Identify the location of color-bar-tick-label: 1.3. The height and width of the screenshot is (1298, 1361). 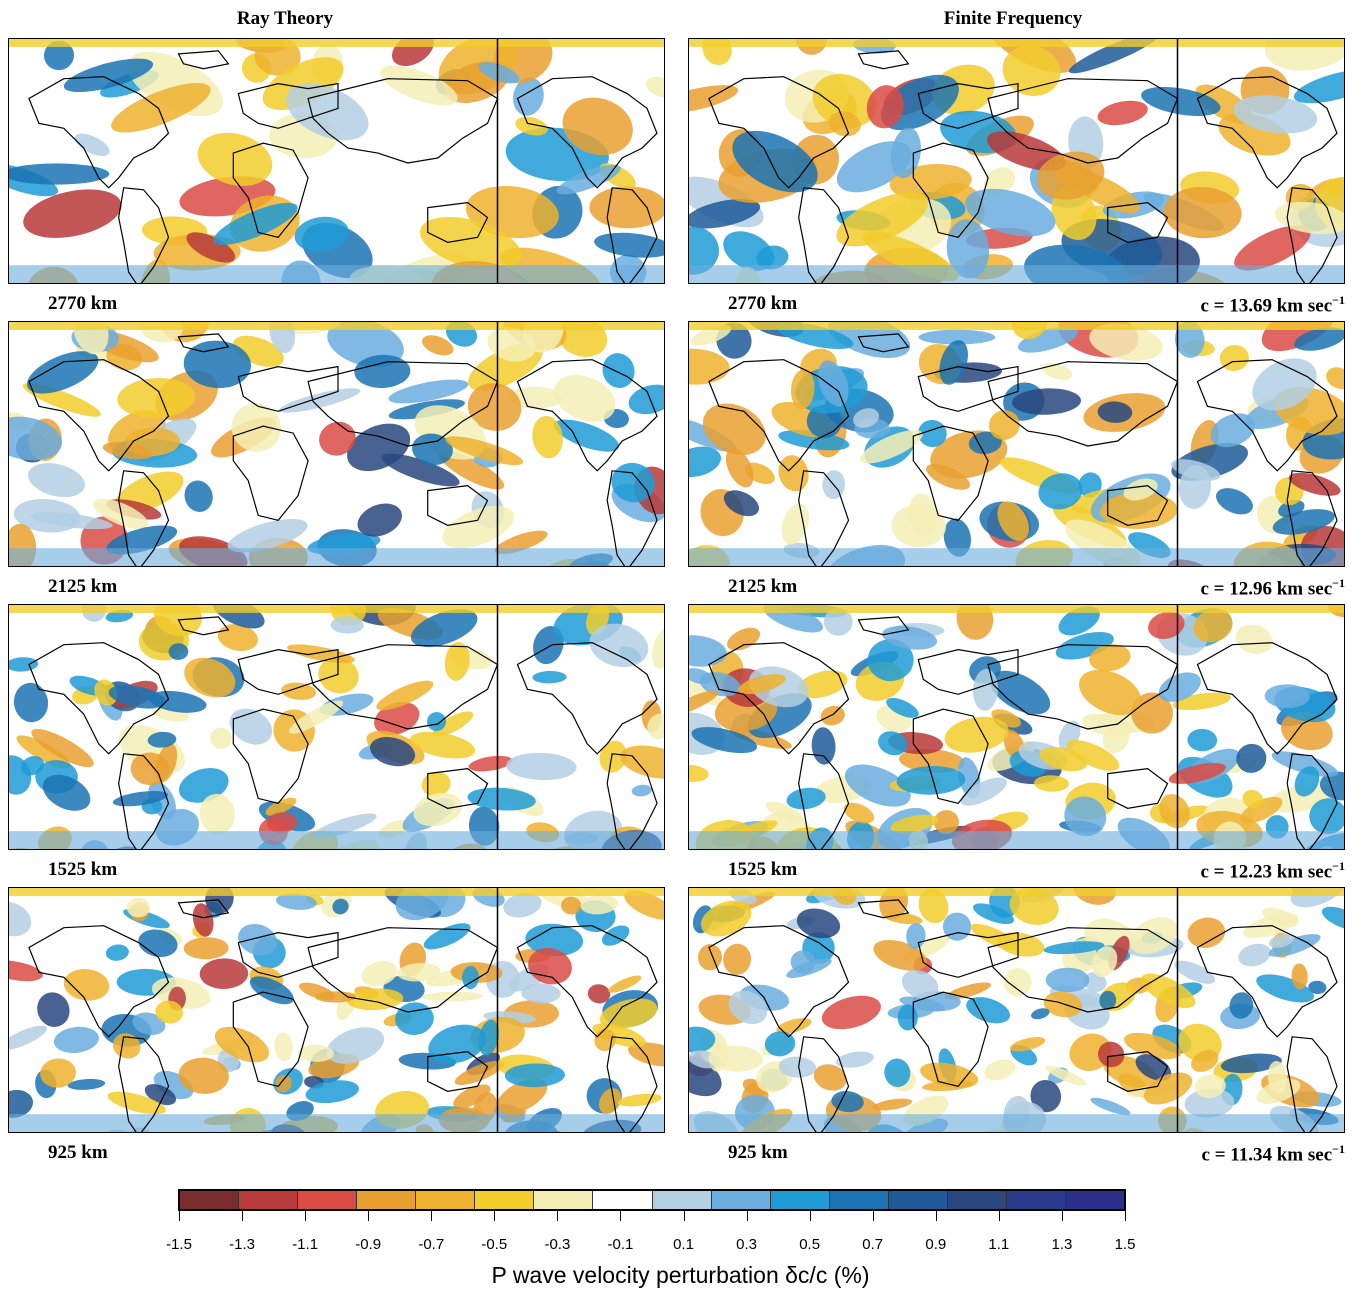
(1062, 1244).